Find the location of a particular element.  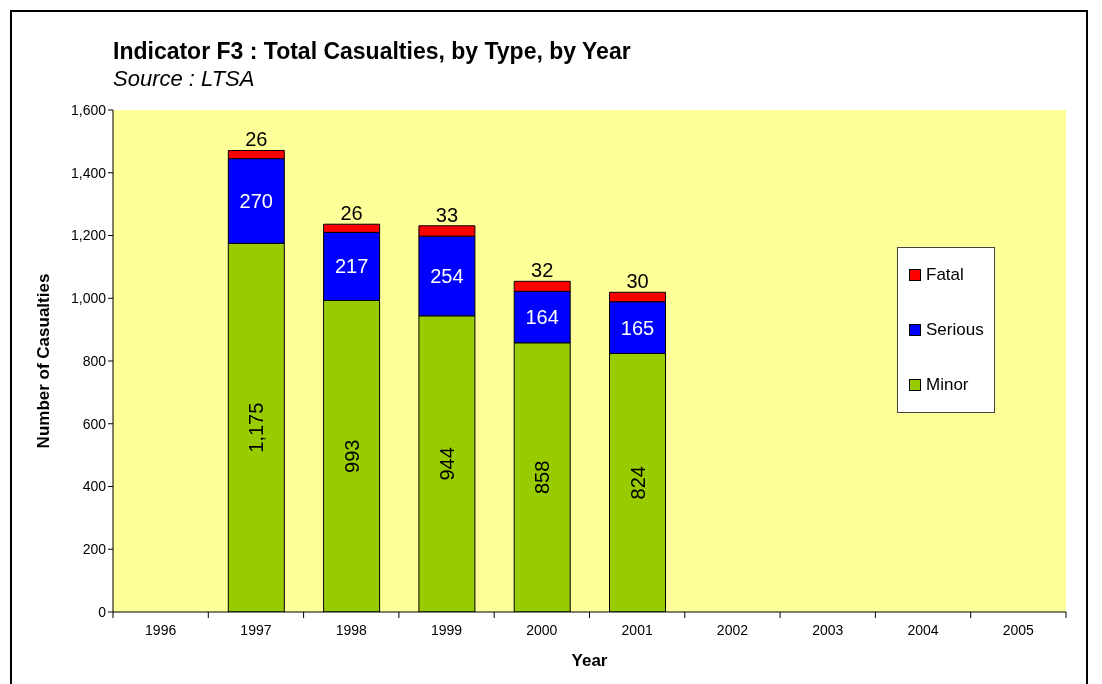

y-tick-label: 800 is located at coordinates (94, 360).